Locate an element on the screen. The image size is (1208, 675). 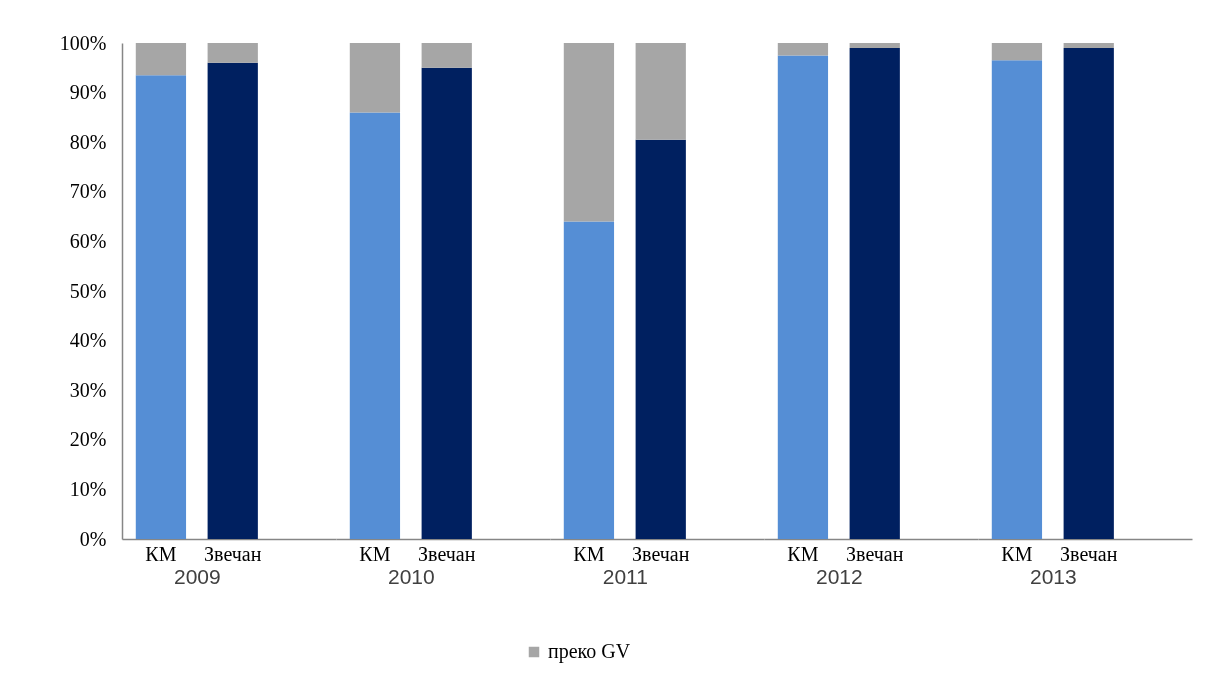
y-tick-label: 30% is located at coordinates (88, 389).